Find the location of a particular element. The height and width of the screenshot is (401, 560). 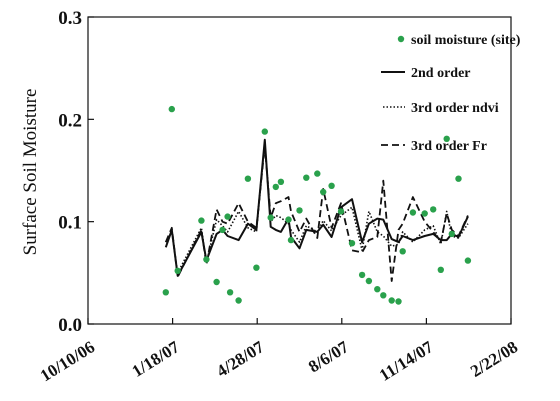

x-tick-label-0: 10/10/06 is located at coordinates (67, 361).